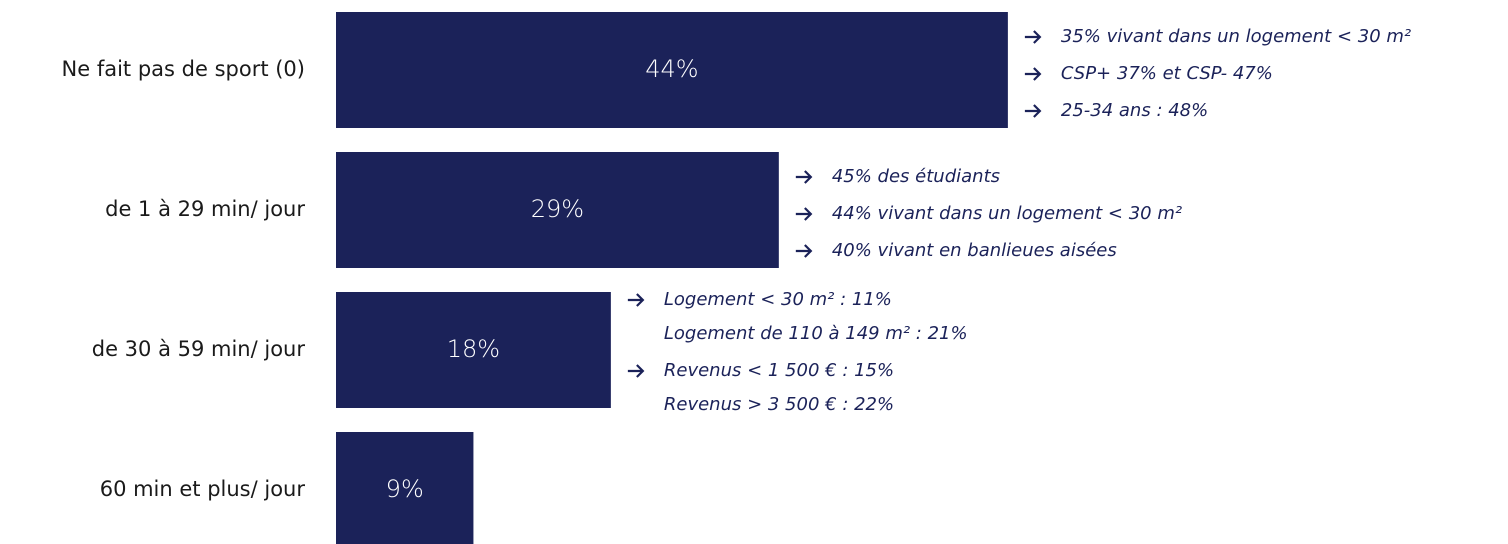 Image resolution: width=1508 pixels, height=544 pixels. I want to click on annotation-text: 40% vivant en banlieues aisées, so click(974, 250).